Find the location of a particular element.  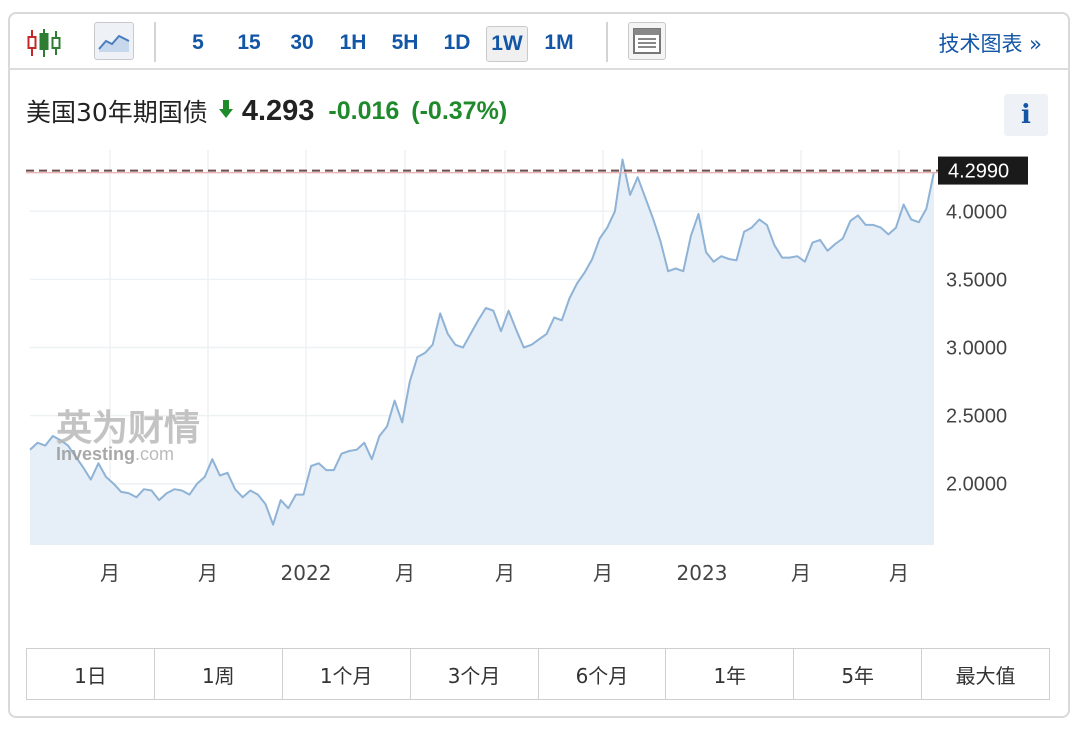

range-5y: 5年 is located at coordinates (858, 674).